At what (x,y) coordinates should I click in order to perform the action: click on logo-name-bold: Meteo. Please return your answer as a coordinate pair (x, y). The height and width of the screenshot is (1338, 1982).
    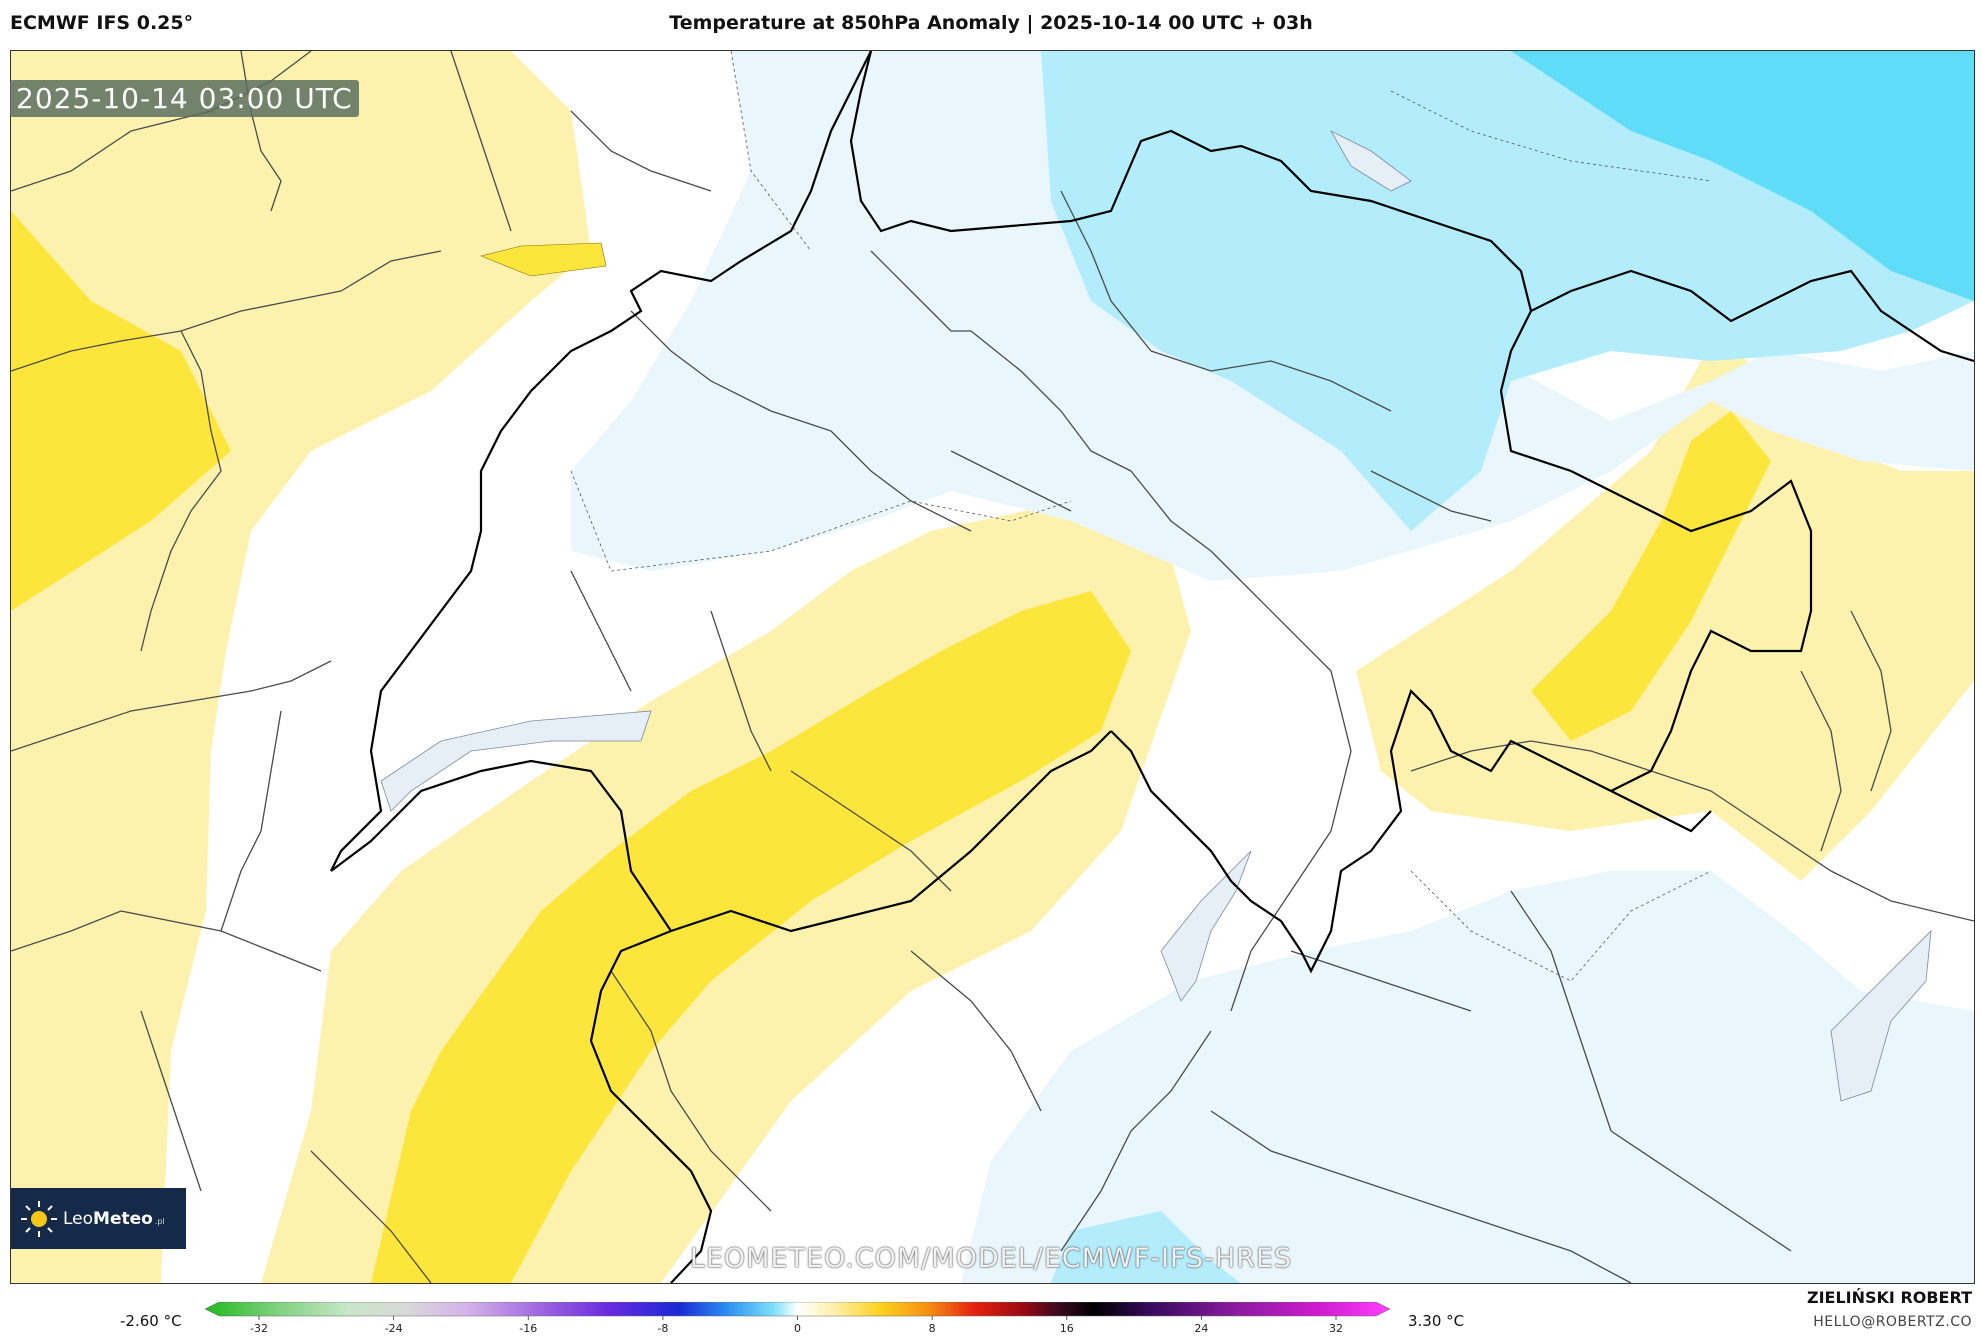
    Looking at the image, I should click on (123, 1218).